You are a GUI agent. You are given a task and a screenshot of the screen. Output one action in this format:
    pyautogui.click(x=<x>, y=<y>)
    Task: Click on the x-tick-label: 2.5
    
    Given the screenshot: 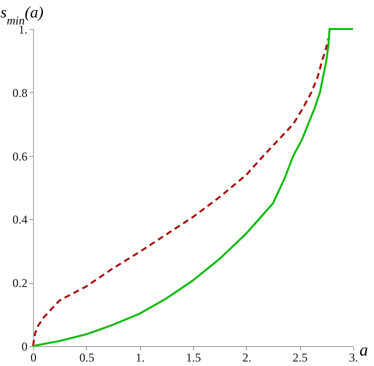 What is the action you would take?
    pyautogui.click(x=300, y=357)
    